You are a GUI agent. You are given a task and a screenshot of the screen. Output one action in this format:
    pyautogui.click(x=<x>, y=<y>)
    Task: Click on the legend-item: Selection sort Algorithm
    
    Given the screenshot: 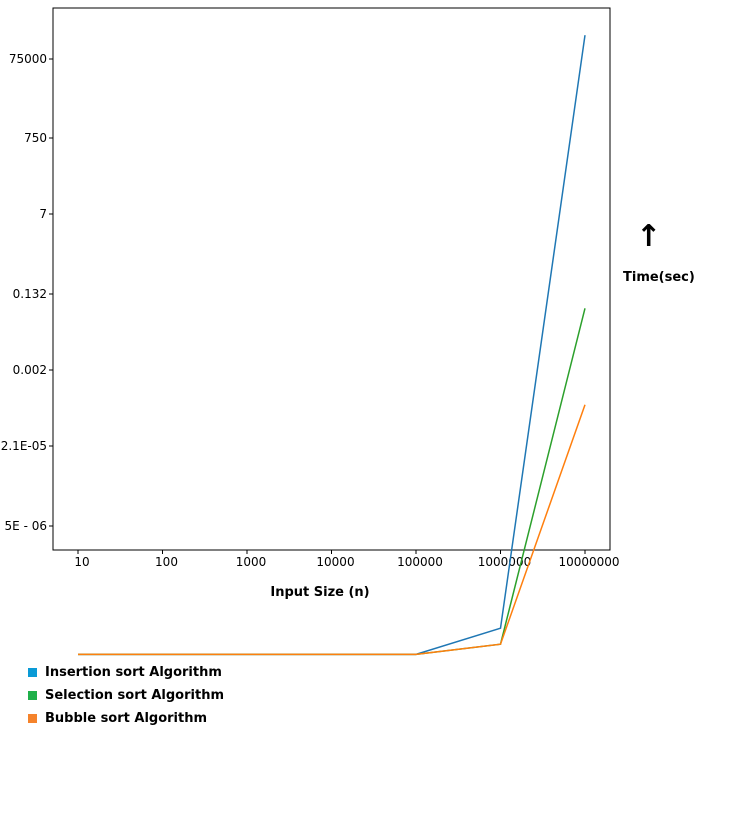 What is the action you would take?
    pyautogui.click(x=126, y=695)
    